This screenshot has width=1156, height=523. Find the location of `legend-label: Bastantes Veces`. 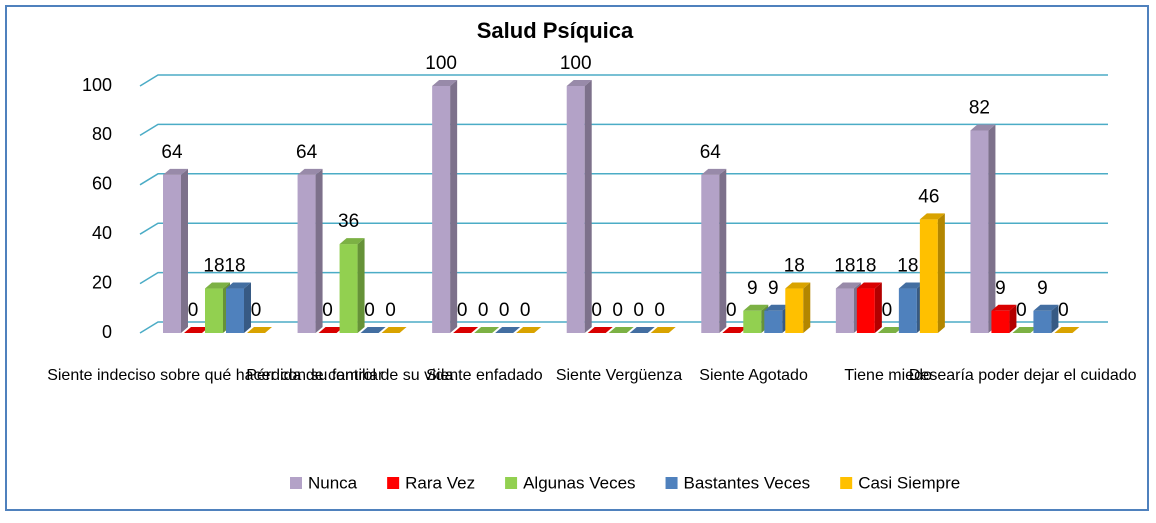

legend-label: Bastantes Veces is located at coordinates (747, 482).